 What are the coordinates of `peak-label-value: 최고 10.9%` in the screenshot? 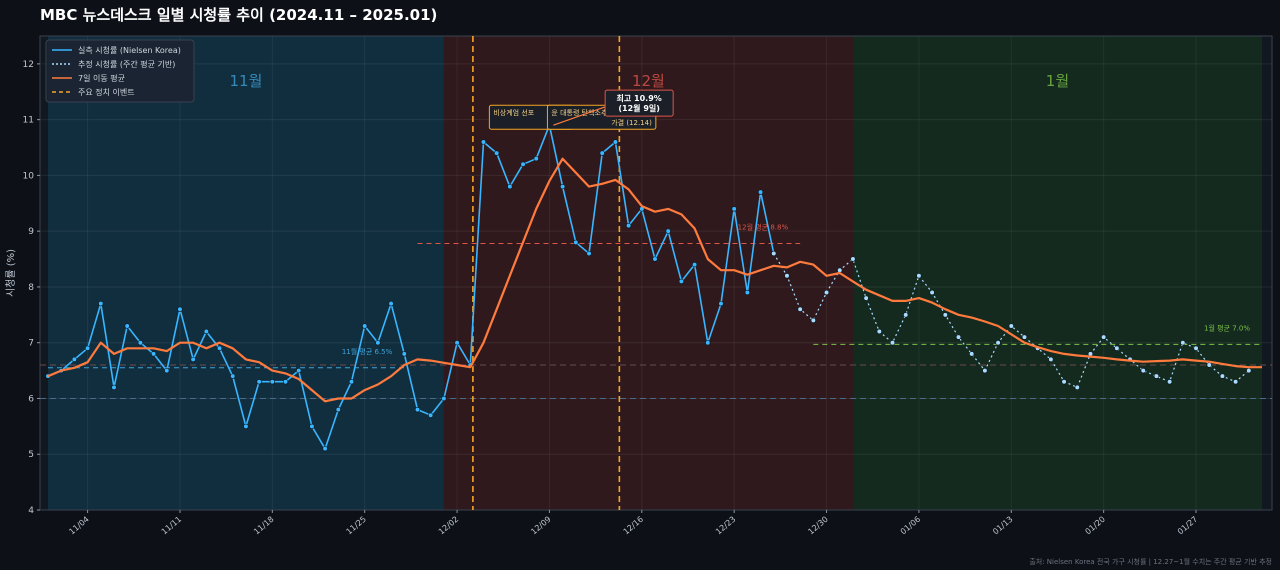 It's located at (639, 98).